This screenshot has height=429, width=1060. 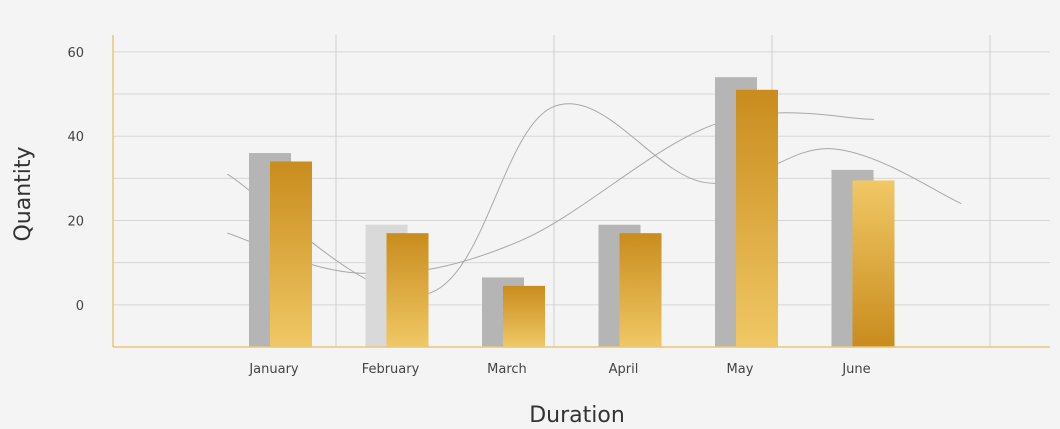 I want to click on bar-series2-march, so click(x=524, y=316).